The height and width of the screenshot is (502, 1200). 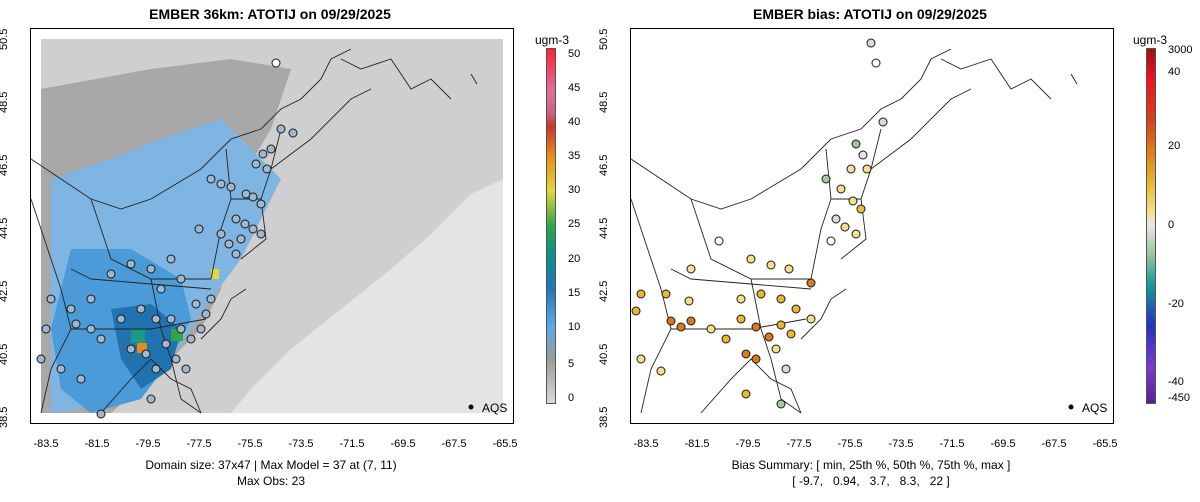 I want to click on low-concentration-region, so click(x=367, y=296).